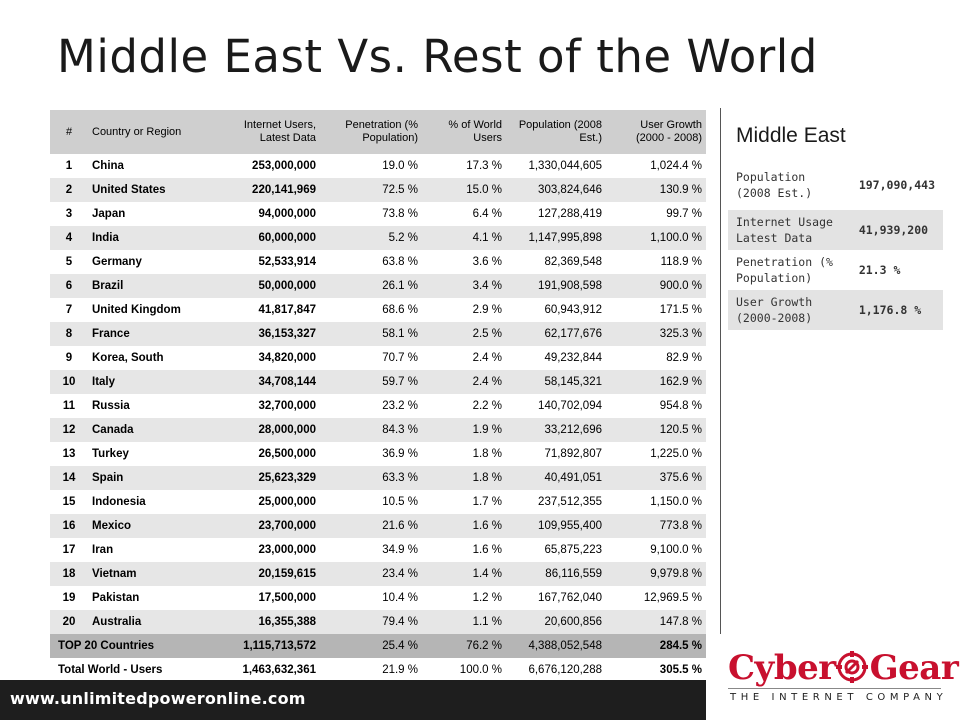 The width and height of the screenshot is (960, 720). Describe the element at coordinates (371, 622) in the screenshot. I see `cell-penetration: 79.4 %` at that location.